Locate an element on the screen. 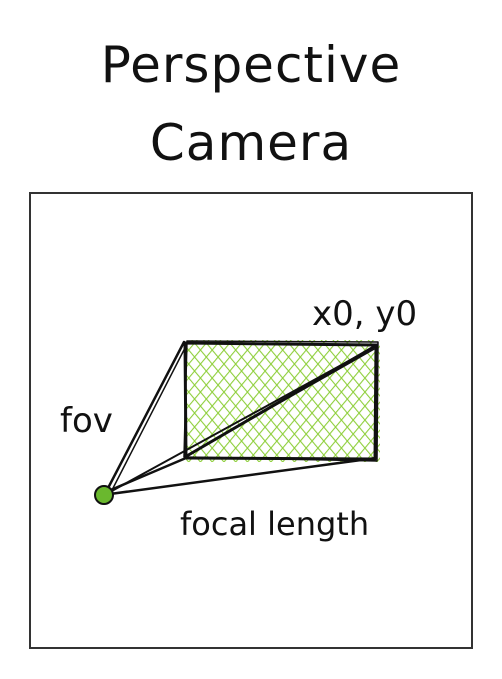 The height and width of the screenshot is (679, 502). label-fov: fov is located at coordinates (86, 421).